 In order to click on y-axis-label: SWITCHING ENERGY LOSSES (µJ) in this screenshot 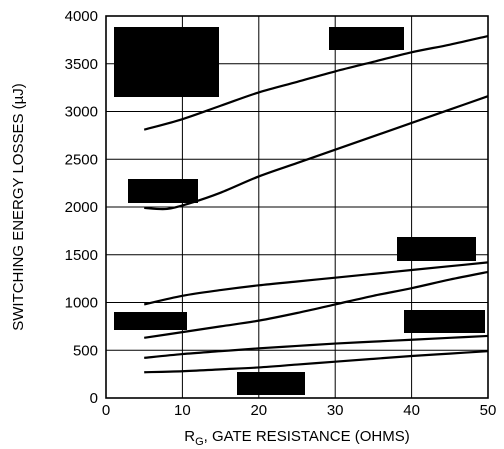, I will do `click(18, 207)`.